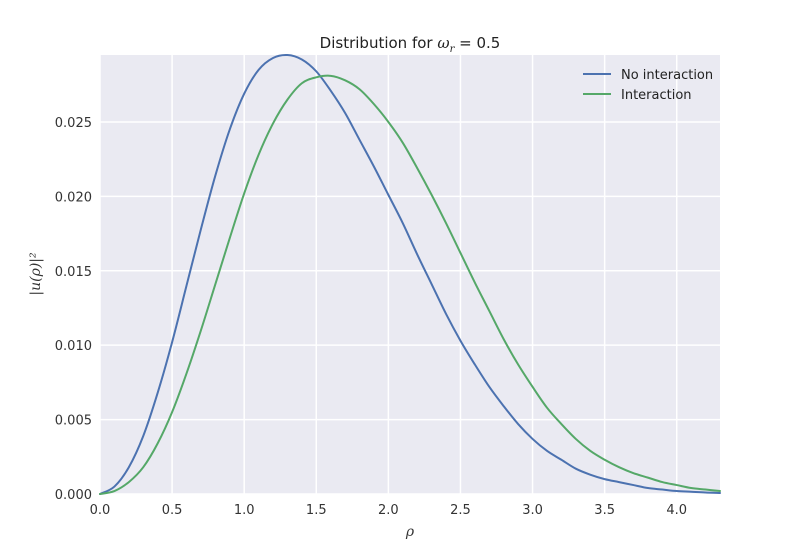 The width and height of the screenshot is (800, 550). I want to click on y-tick-label: 0.010, so click(73, 346).